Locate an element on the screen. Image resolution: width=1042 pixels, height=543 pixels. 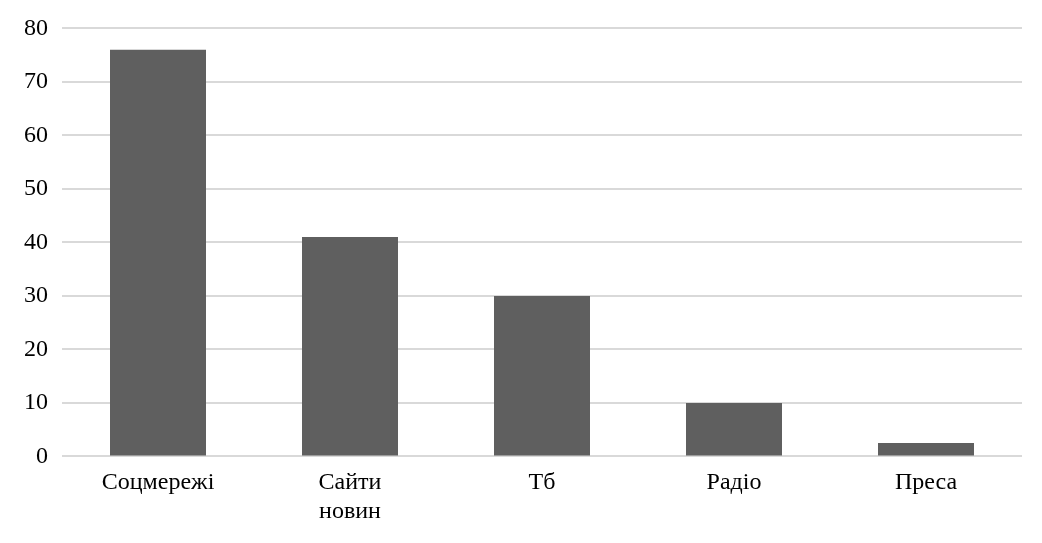
y-tick-label: 50 is located at coordinates (36, 187).